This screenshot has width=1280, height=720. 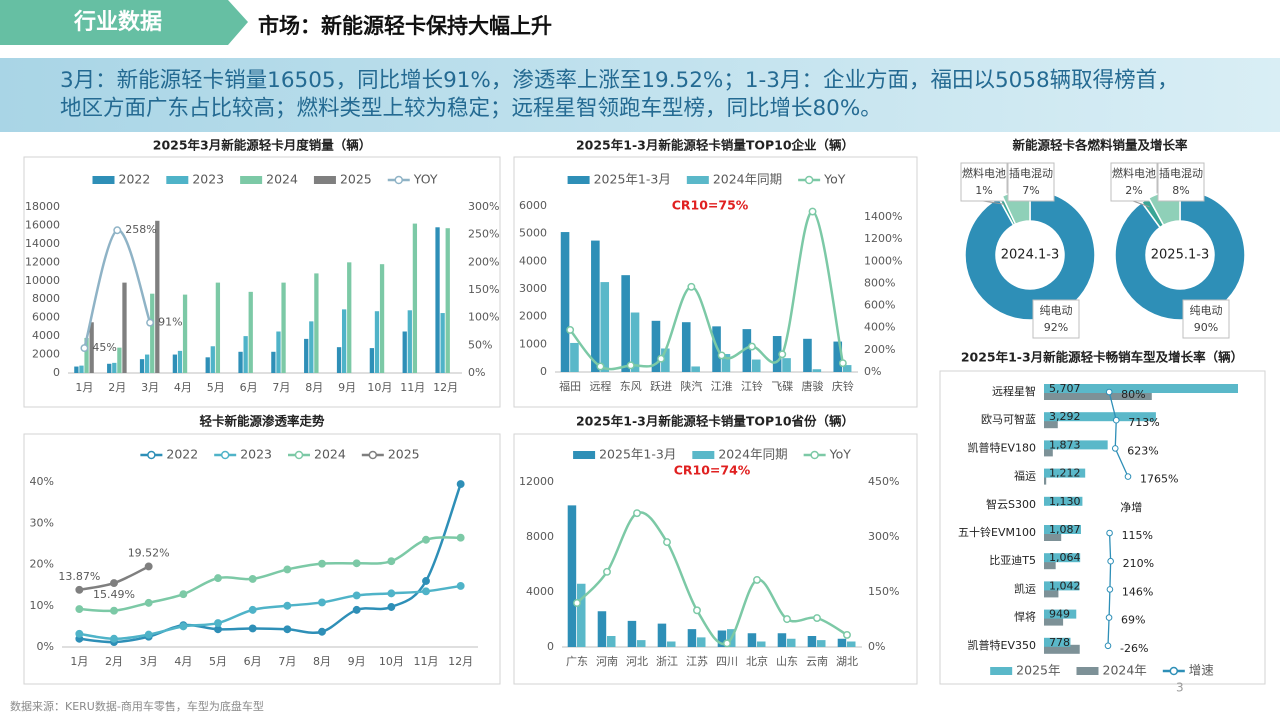 What do you see at coordinates (879, 282) in the screenshot?
I see `tick-label: 800%` at bounding box center [879, 282].